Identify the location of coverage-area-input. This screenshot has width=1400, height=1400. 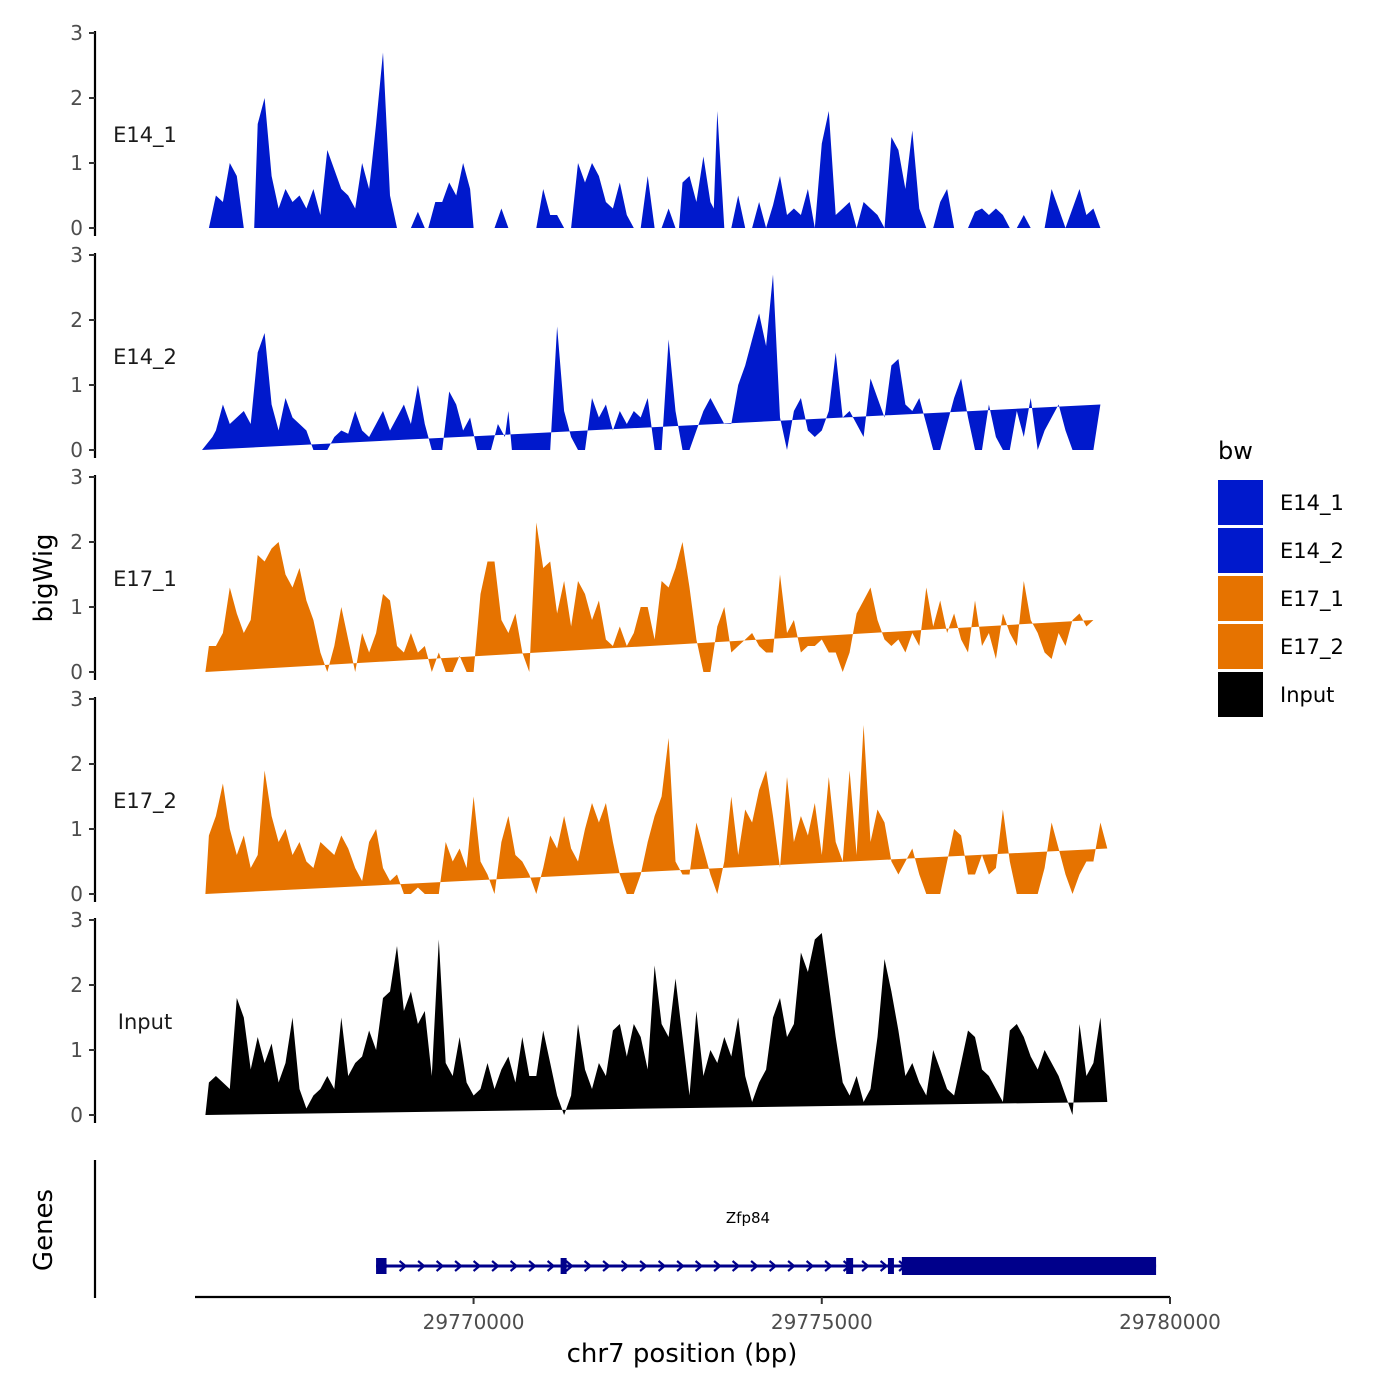
(656, 1024).